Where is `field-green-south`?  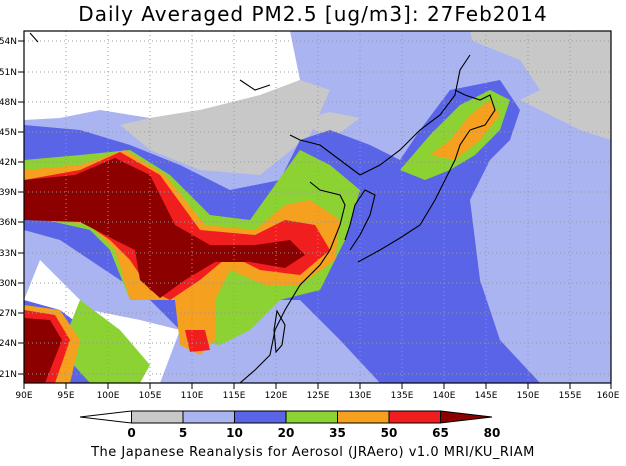 field-green-south is located at coordinates (105, 341).